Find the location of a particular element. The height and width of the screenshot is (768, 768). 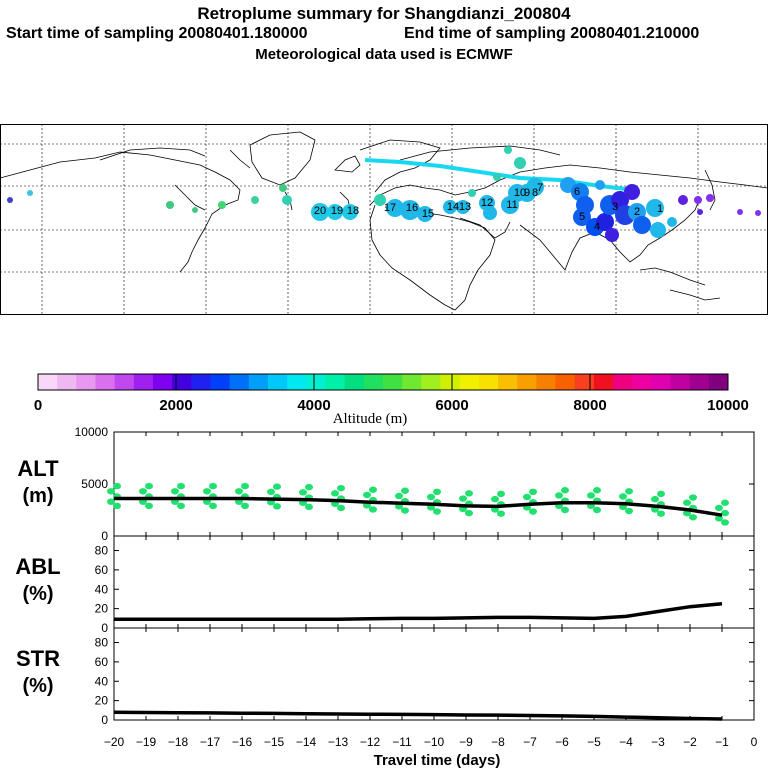

map-day-label-10: 10 is located at coordinates (520, 193).